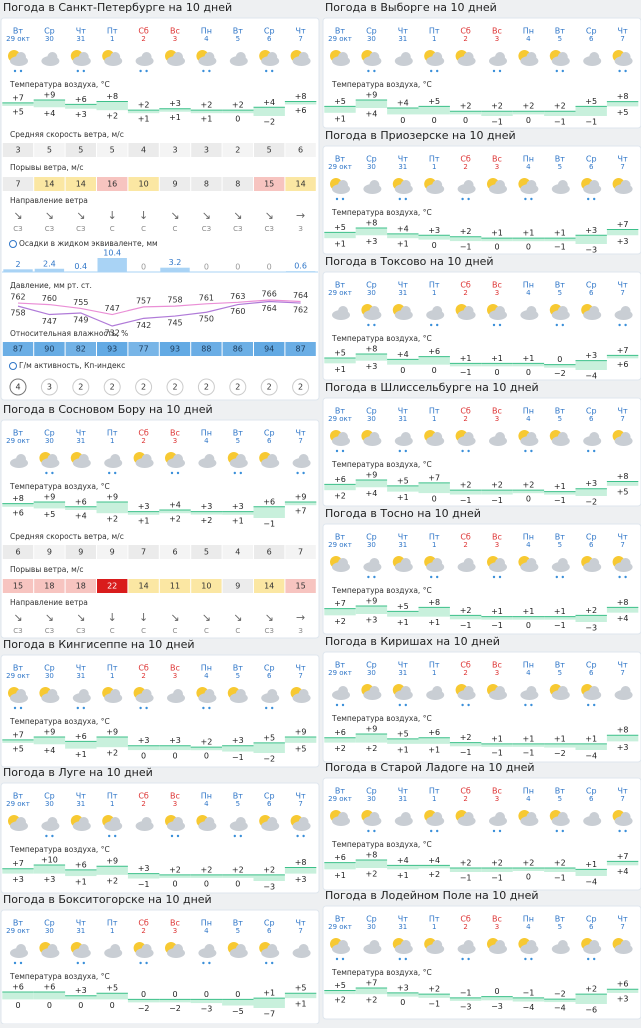 The width and height of the screenshot is (641, 1028). What do you see at coordinates (434, 159) in the screenshot?
I see `weekday: Пт` at bounding box center [434, 159].